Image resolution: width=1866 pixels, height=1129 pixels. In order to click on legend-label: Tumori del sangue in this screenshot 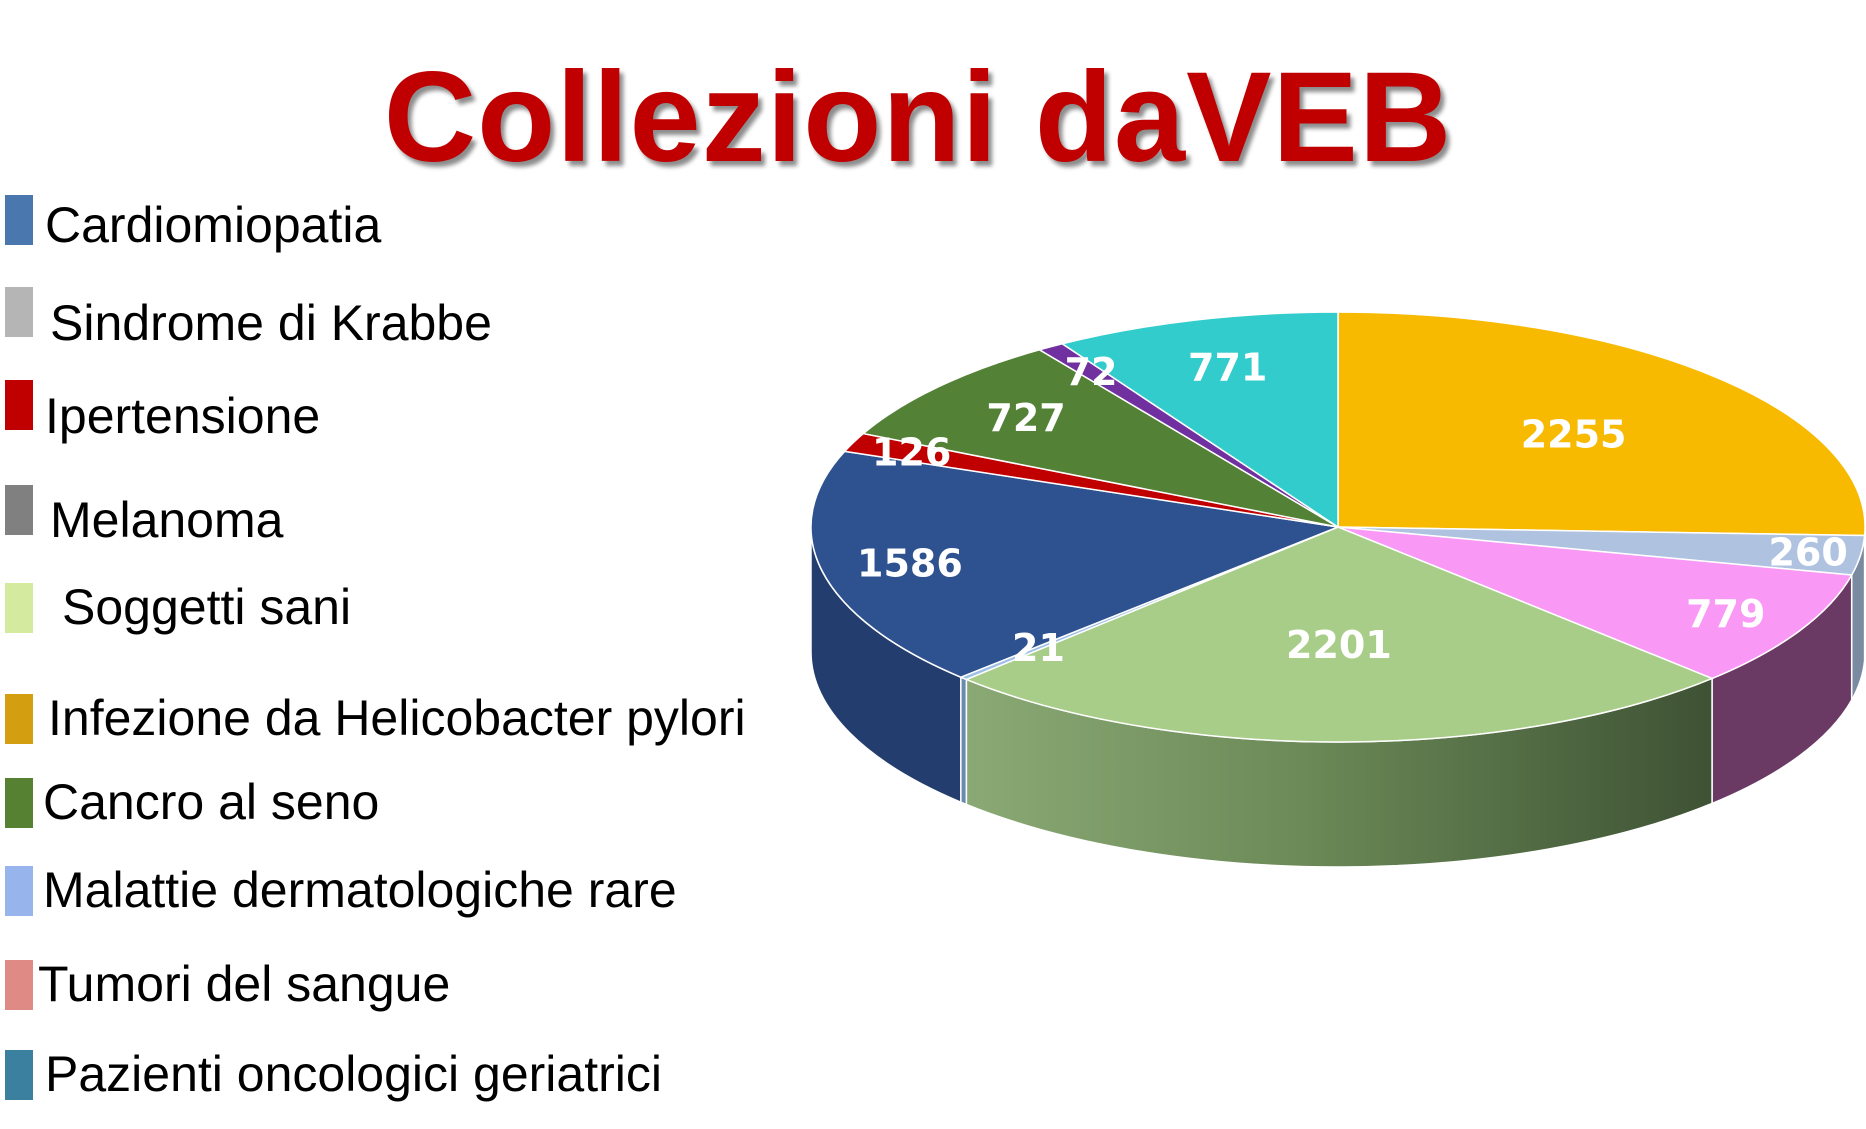, I will do `click(244, 984)`.